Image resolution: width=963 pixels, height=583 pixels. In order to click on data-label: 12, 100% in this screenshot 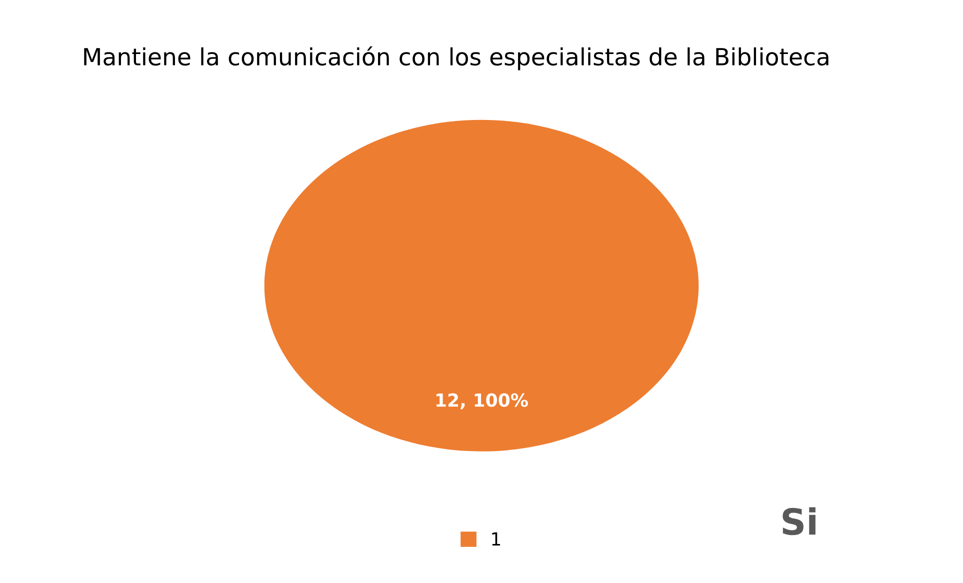, I will do `click(482, 401)`.